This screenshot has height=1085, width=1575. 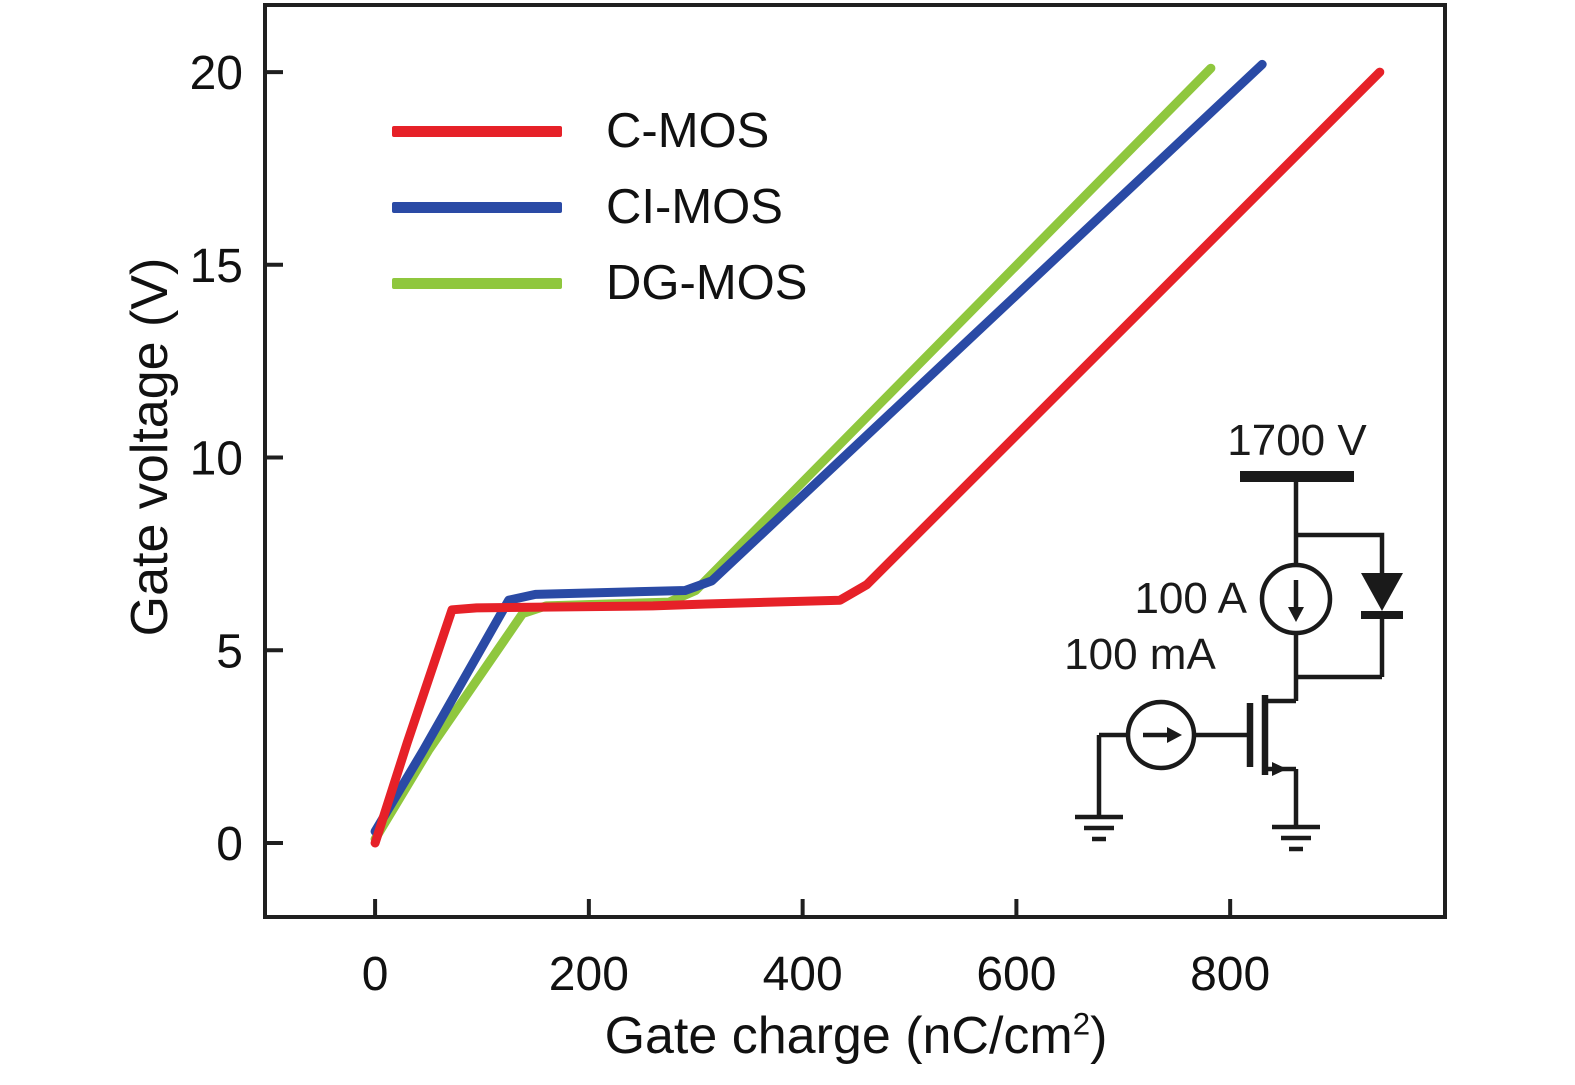 I want to click on legend-item-dg-mos: DG-MOS, so click(x=599, y=283).